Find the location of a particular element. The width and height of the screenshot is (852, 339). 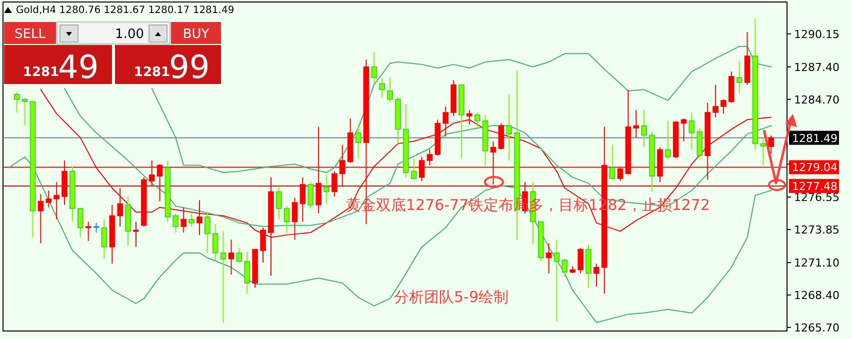

annotation: 分析团队5-9绘制 is located at coordinates (451, 297).